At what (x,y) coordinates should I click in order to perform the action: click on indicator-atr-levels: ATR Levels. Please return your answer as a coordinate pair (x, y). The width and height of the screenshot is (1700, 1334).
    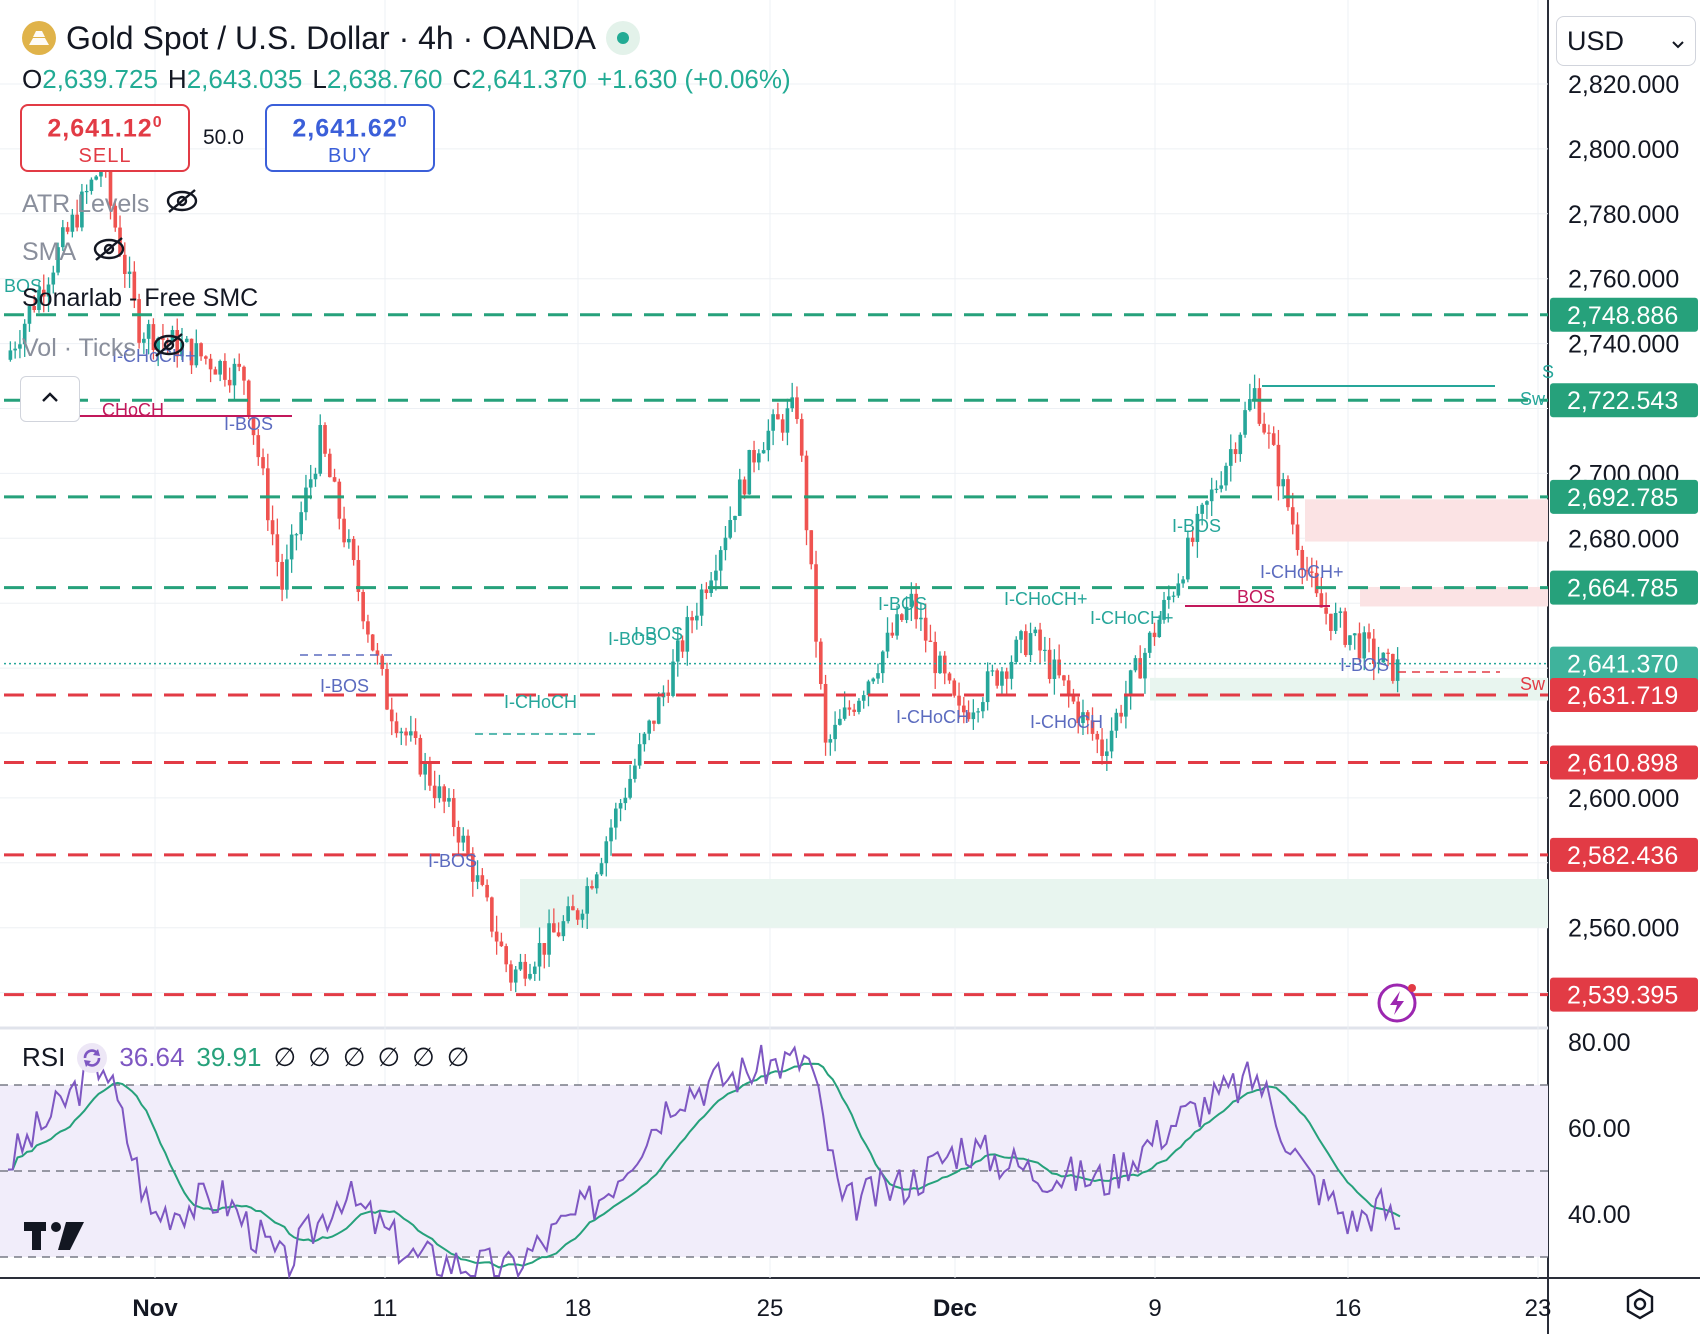
    Looking at the image, I should click on (110, 204).